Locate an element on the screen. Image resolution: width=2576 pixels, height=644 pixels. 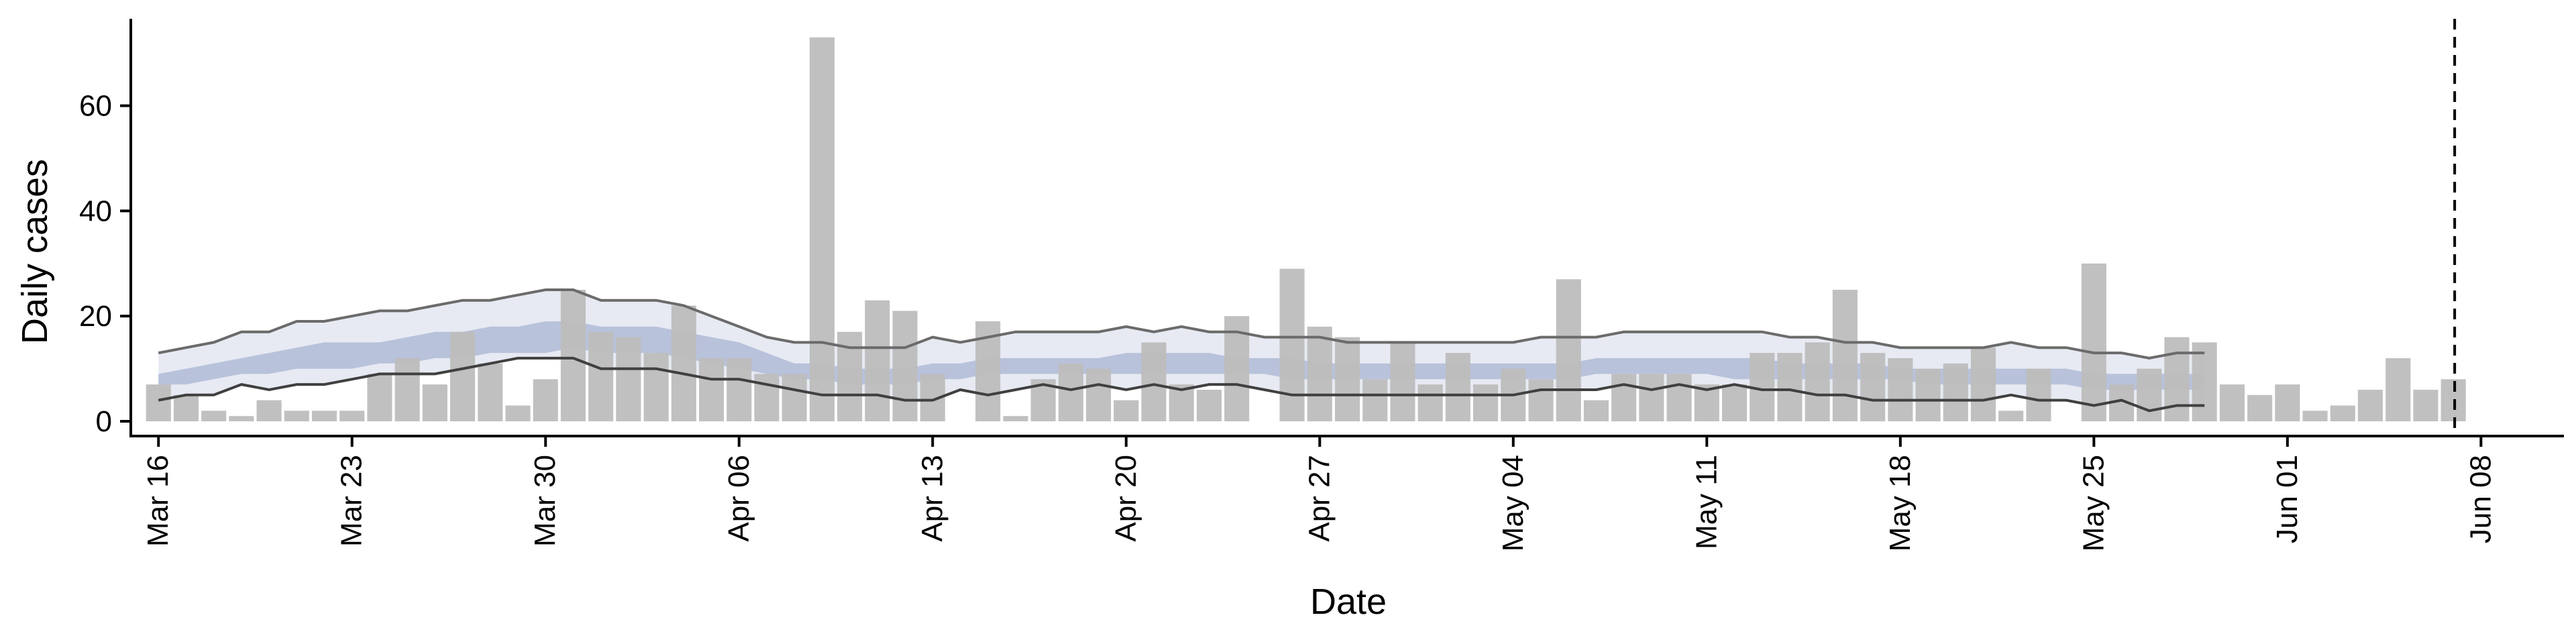
y-ticks: 0 20 40 60 is located at coordinates (105, 264).